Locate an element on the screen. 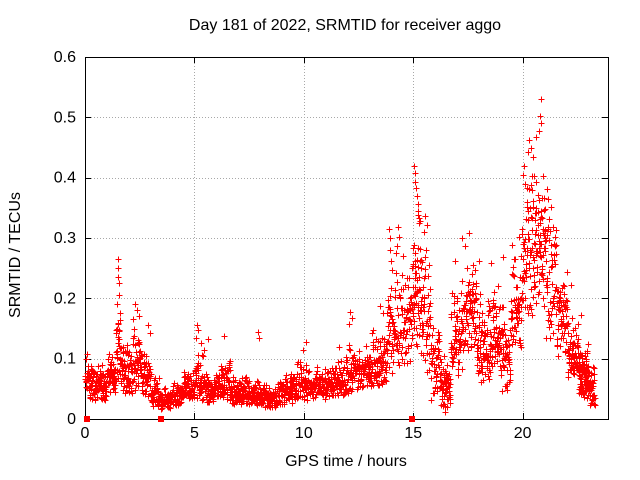  x-tick-label: 15 is located at coordinates (413, 433).